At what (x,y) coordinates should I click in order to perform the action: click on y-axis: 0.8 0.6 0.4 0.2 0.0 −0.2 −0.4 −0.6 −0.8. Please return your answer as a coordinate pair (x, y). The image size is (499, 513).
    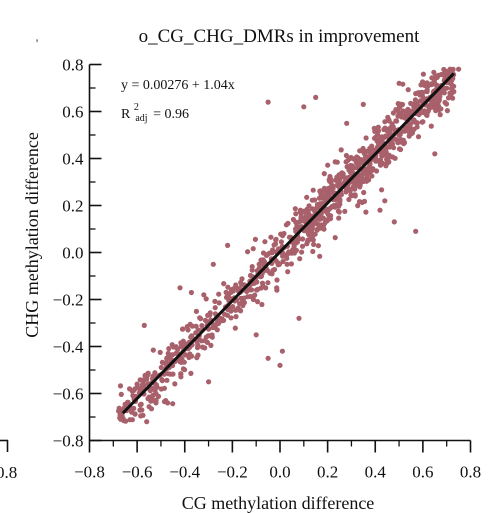
    Looking at the image, I should click on (77, 253).